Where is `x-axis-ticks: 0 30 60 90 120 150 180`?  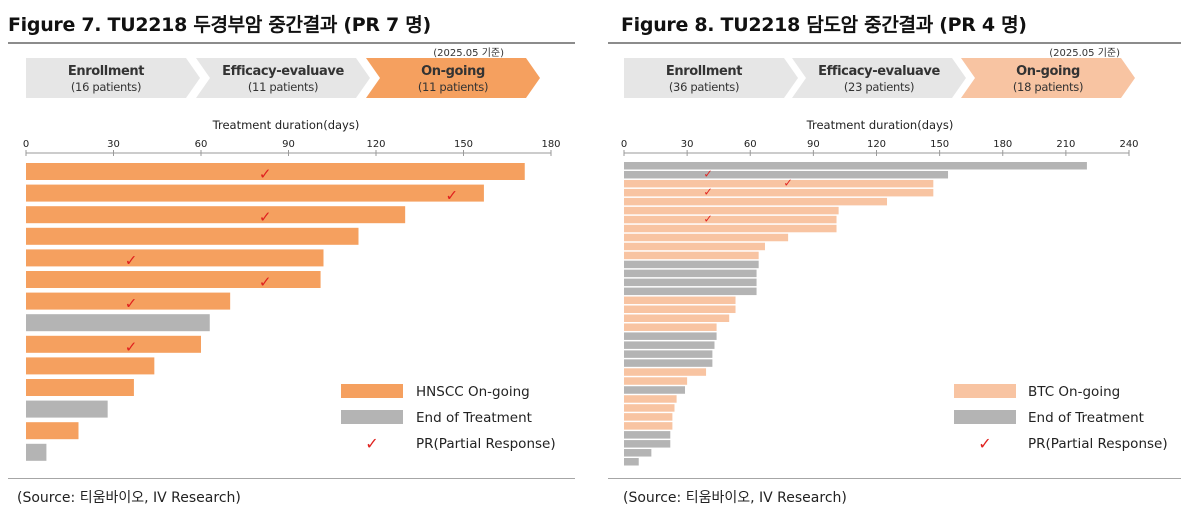 x-axis-ticks: 0 30 60 90 120 150 180 is located at coordinates (292, 147).